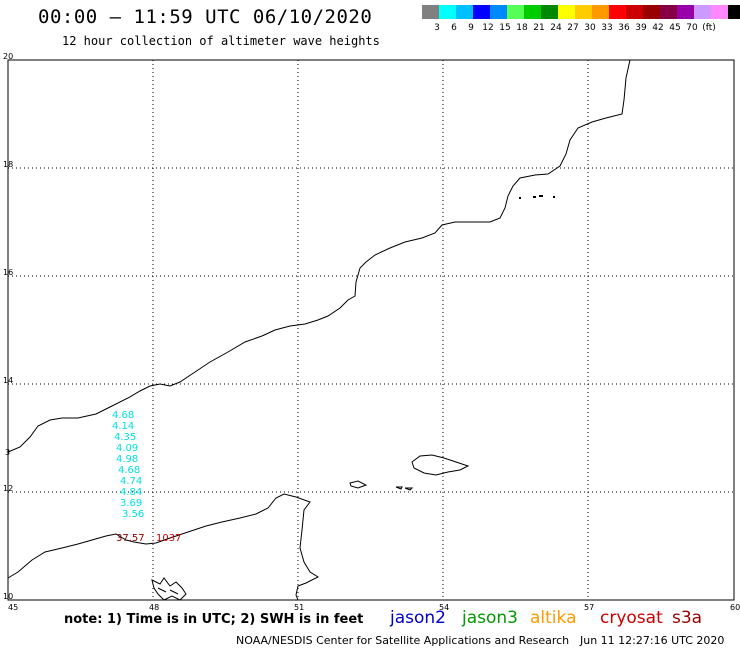  What do you see at coordinates (652, 640) in the screenshot?
I see `footer-timestamp: Jun 11 12:27:16 UTC 2020` at bounding box center [652, 640].